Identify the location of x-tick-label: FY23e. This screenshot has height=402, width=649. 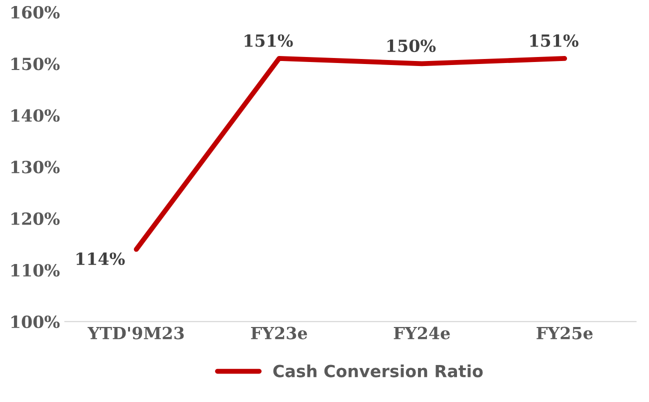
(279, 333).